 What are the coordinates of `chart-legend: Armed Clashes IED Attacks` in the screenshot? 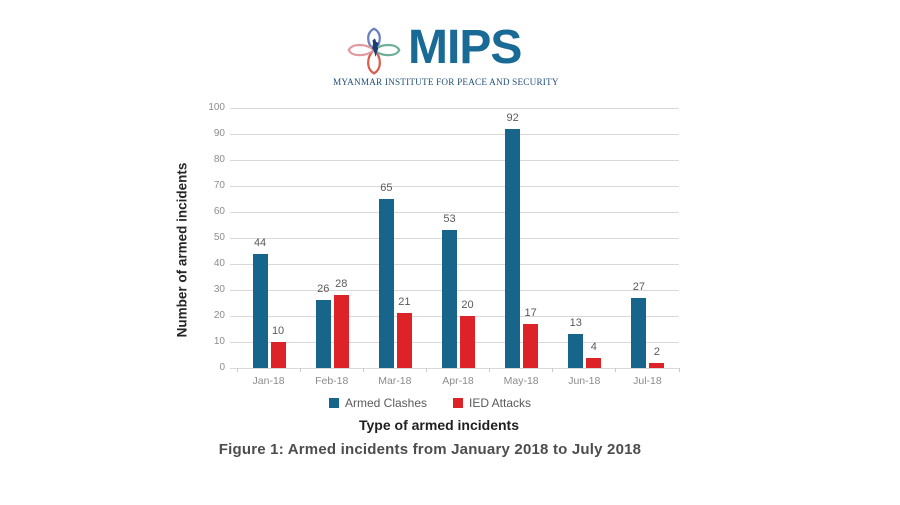 It's located at (430, 403).